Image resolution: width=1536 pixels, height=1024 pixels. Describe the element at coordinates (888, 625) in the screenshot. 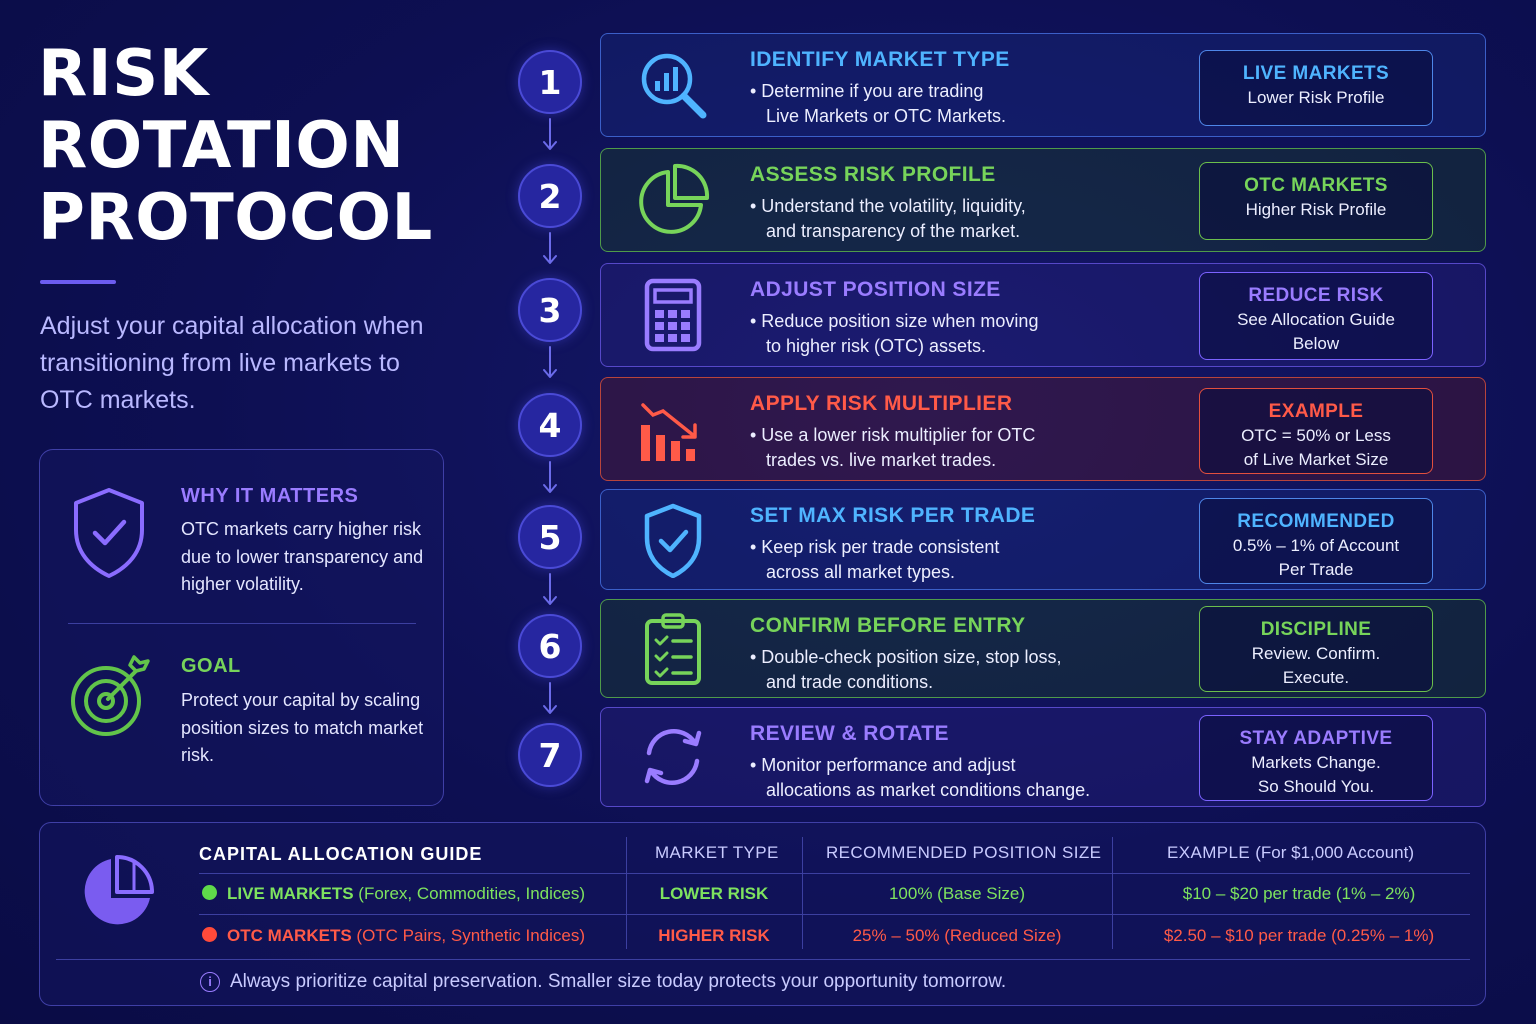

I see `step-title: CONFIRM BEFORE ENTRY` at that location.